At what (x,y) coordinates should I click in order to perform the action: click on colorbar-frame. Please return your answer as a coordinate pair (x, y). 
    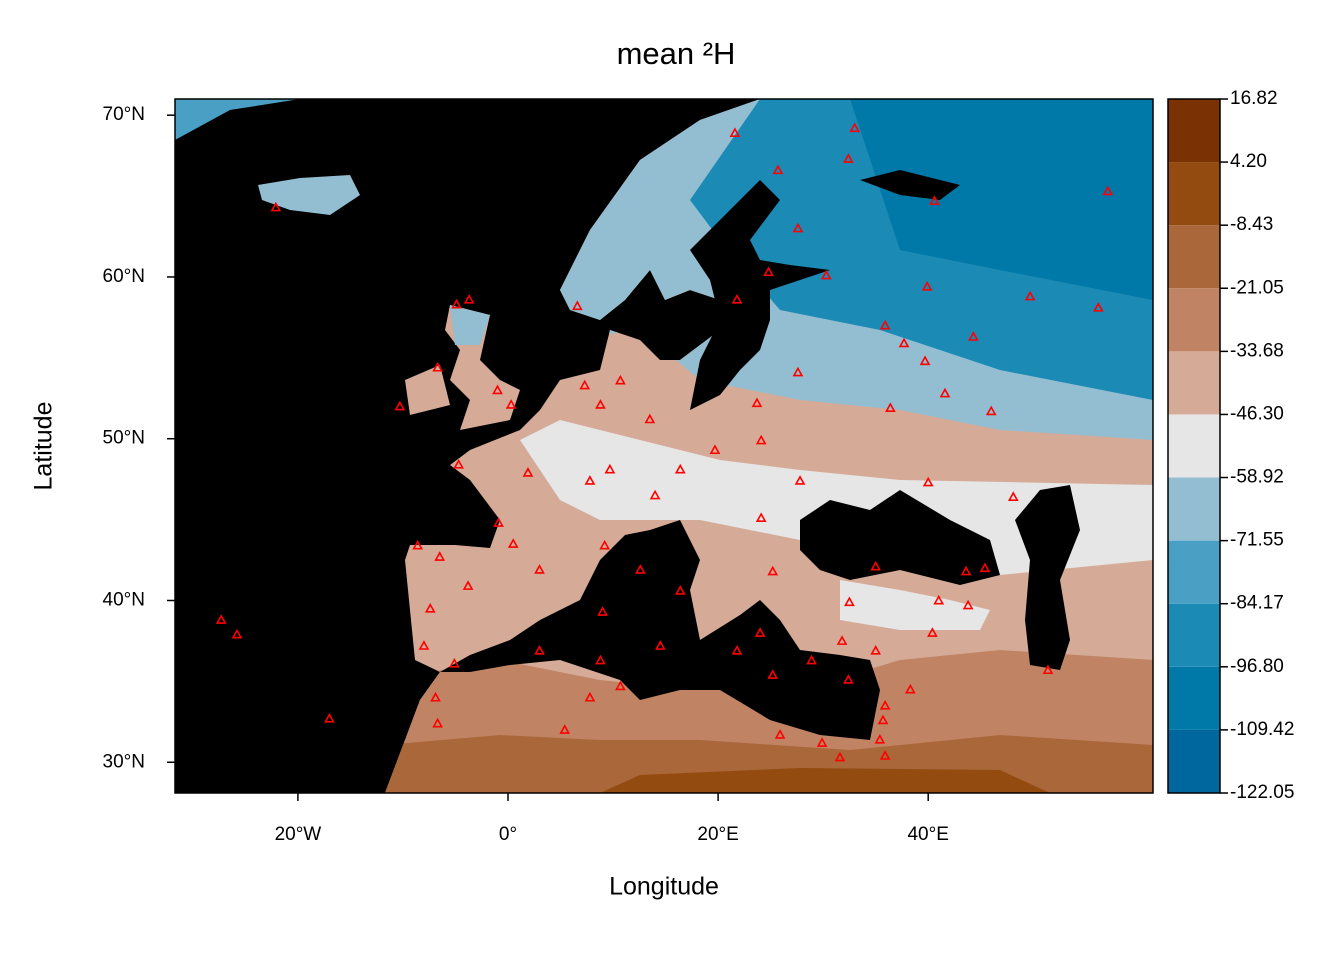
    Looking at the image, I should click on (1194, 446).